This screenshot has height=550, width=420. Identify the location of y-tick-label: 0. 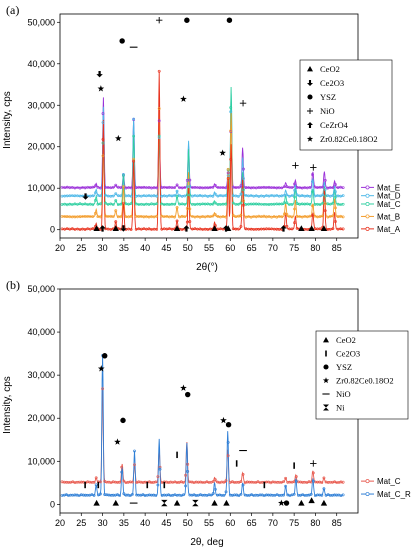
(52, 230).